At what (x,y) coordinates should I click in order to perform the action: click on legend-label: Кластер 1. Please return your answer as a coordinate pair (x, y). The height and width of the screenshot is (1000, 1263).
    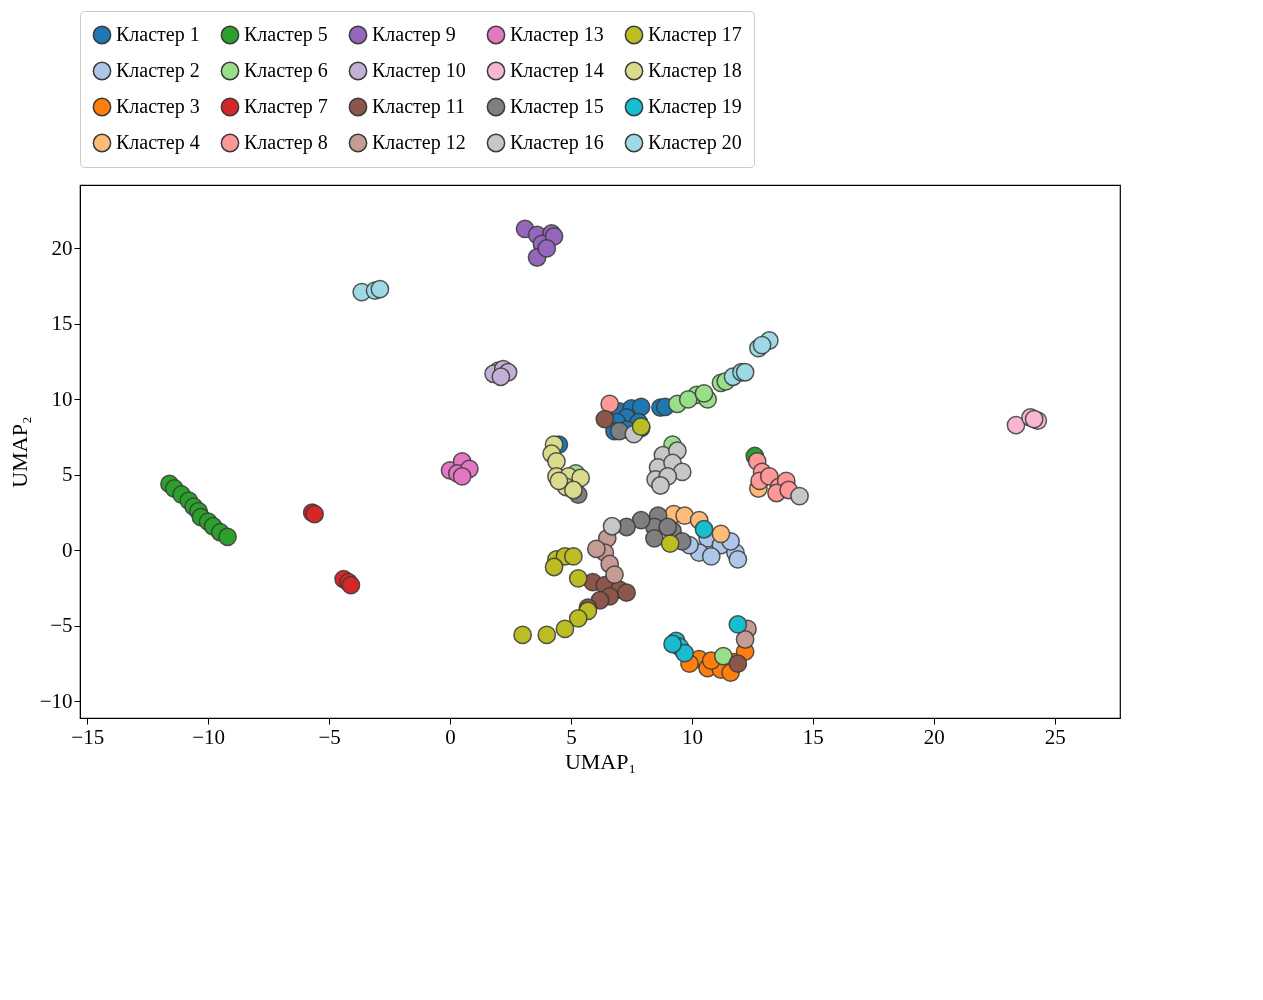
    Looking at the image, I should click on (158, 34).